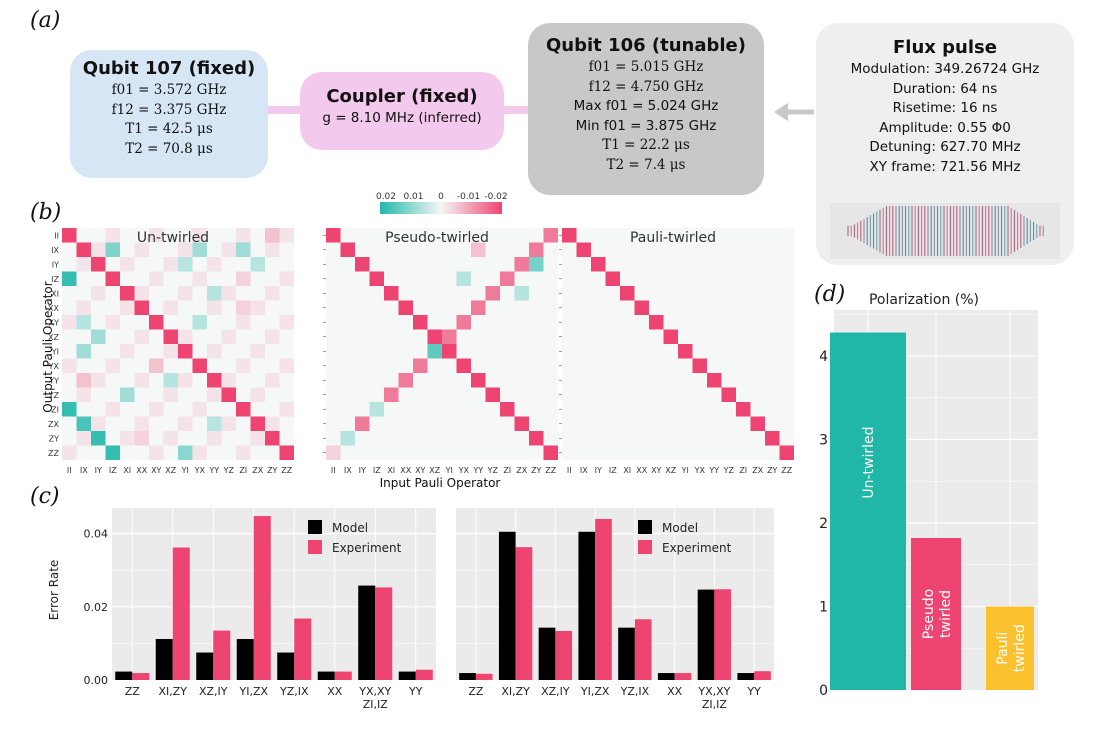 The width and height of the screenshot is (1114, 731). I want to click on qubit-106-line-4: T1 = 22.2 μs, so click(646, 145).